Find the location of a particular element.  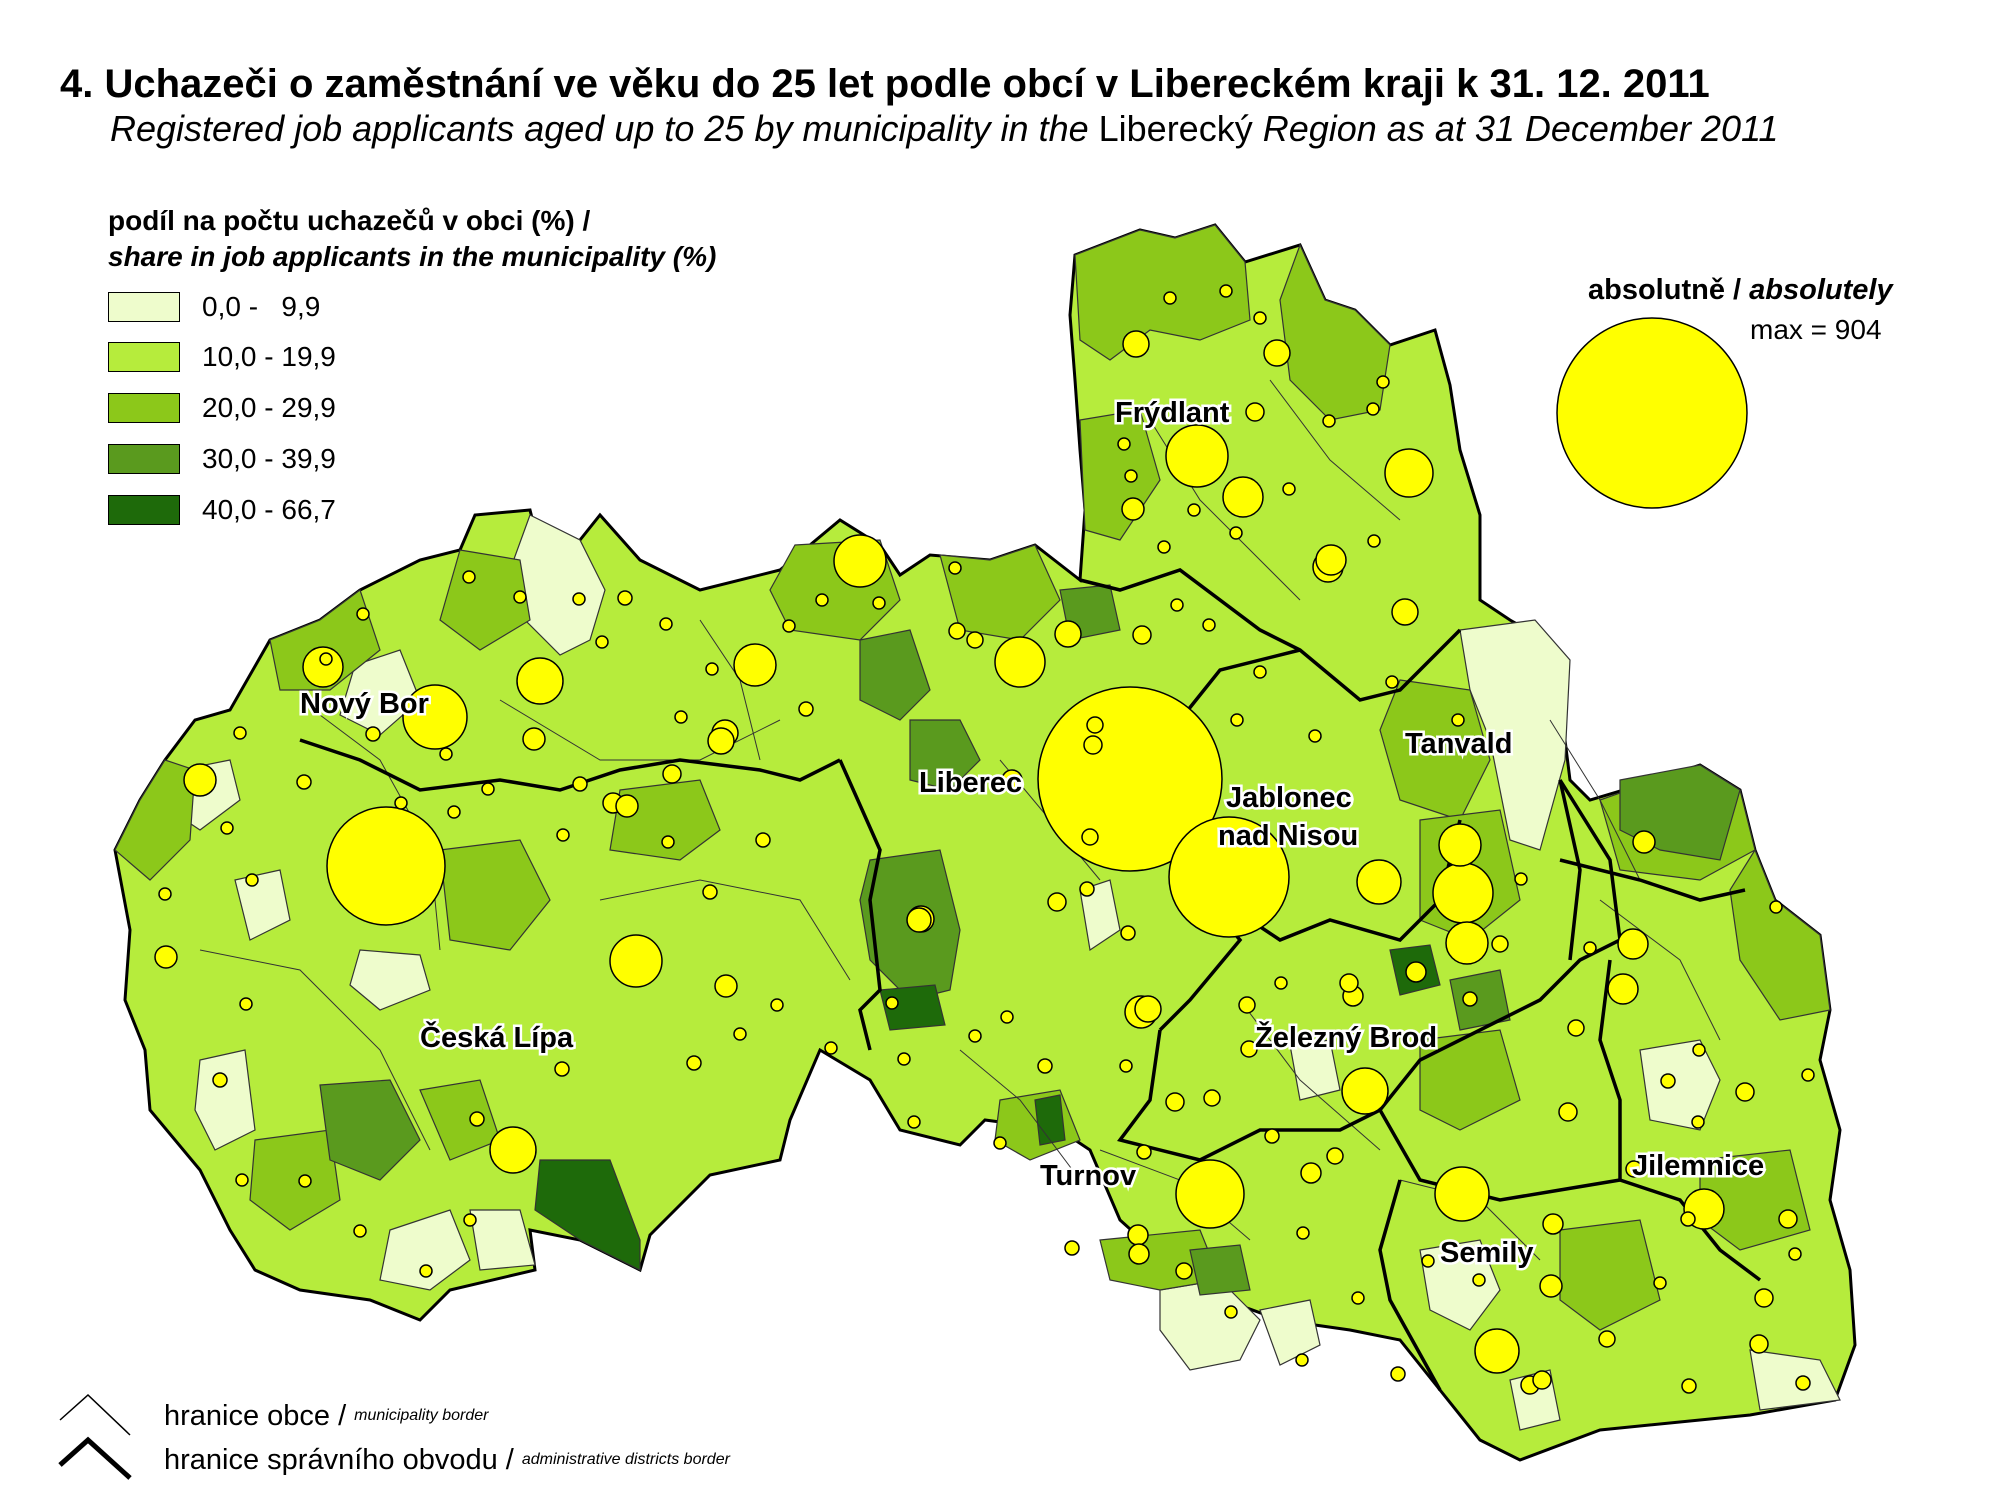

legend-class-4: 30,0 - 39,9 is located at coordinates (222, 459).